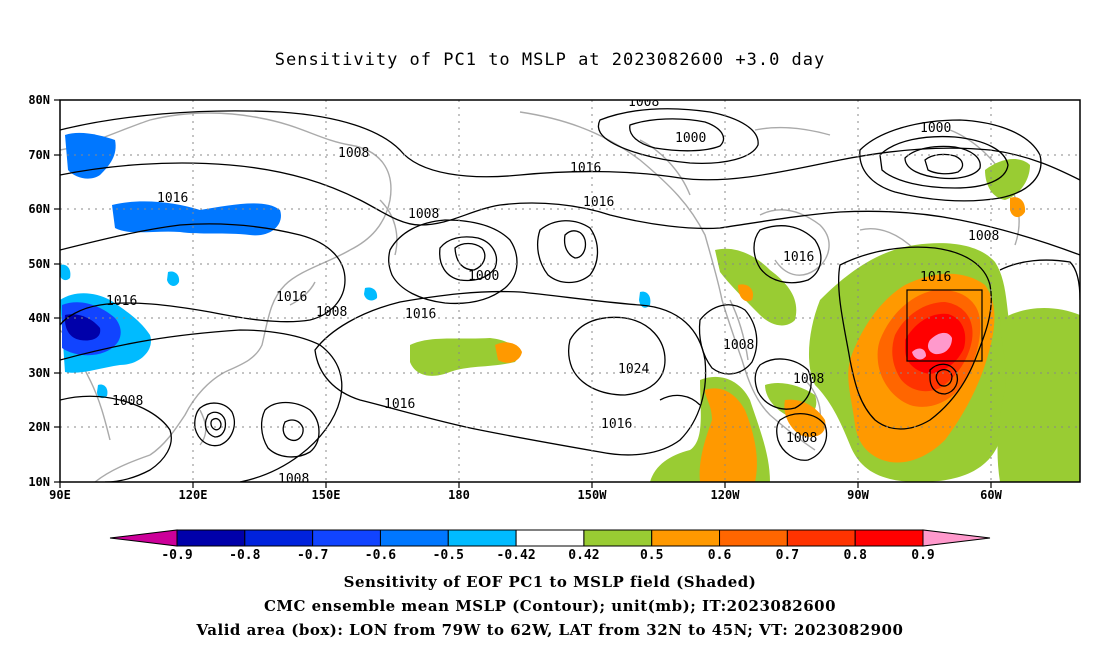  What do you see at coordinates (39, 155) in the screenshot?
I see `lat-label: 70N` at bounding box center [39, 155].